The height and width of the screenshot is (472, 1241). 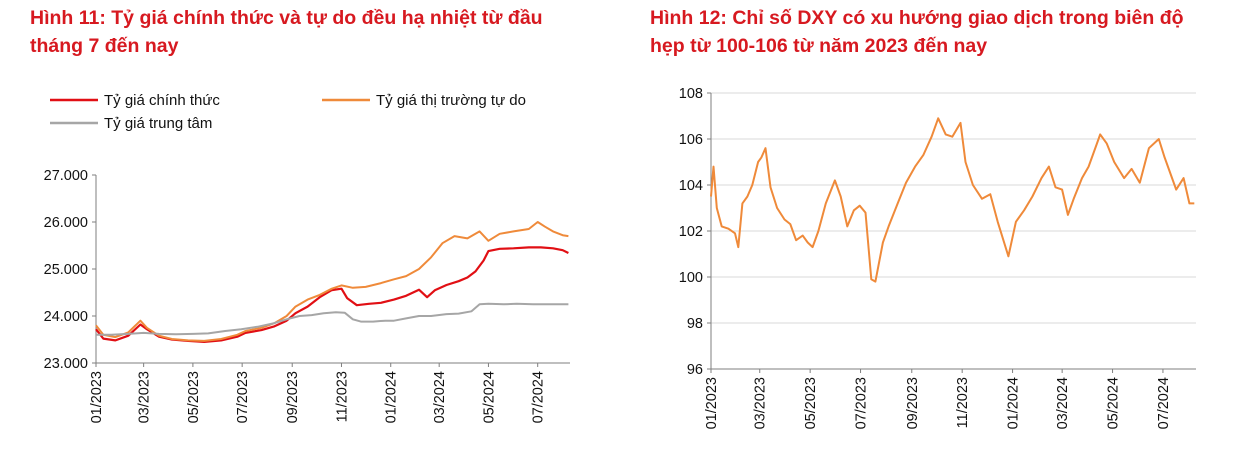 I want to click on y-tick-label: 27.000, so click(x=66, y=176).